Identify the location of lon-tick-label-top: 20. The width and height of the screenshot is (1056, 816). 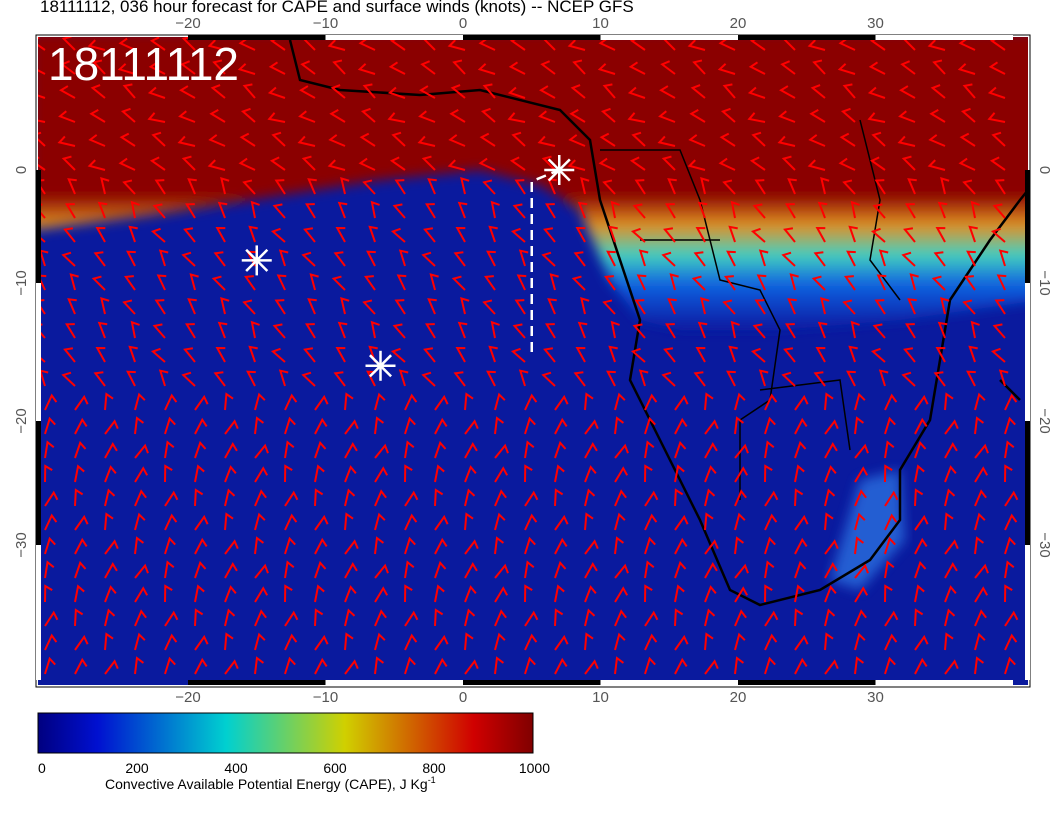
(738, 23).